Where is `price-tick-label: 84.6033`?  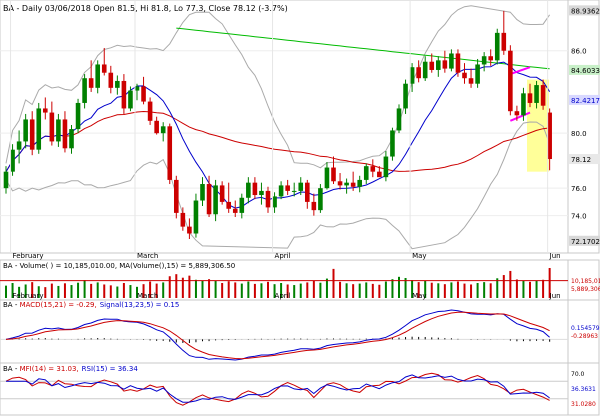
price-tick-label: 84.6033 is located at coordinates (585, 71).